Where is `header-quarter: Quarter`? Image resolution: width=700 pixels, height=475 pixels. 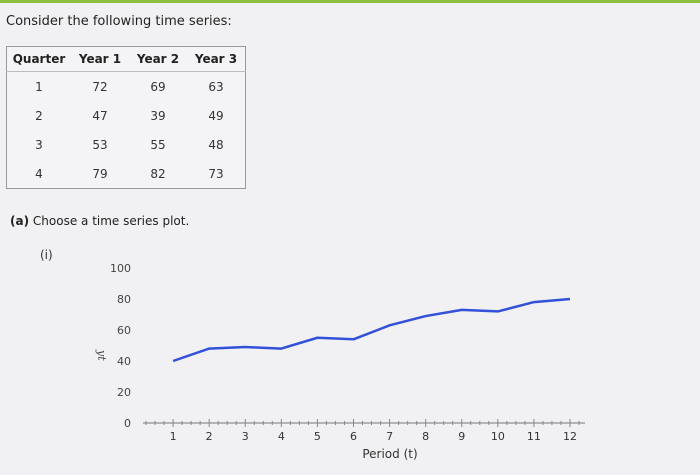 header-quarter: Quarter is located at coordinates (38, 59).